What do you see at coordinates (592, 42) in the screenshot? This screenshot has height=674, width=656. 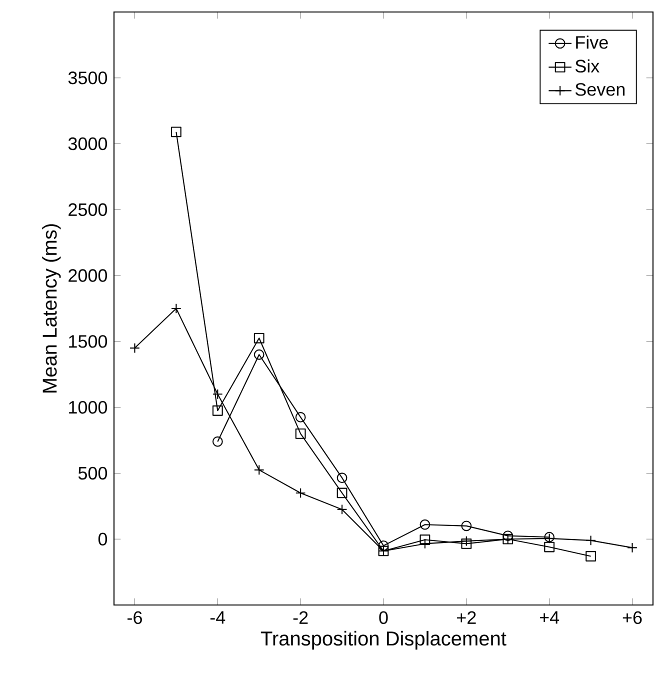 I see `legend-label: Five` at bounding box center [592, 42].